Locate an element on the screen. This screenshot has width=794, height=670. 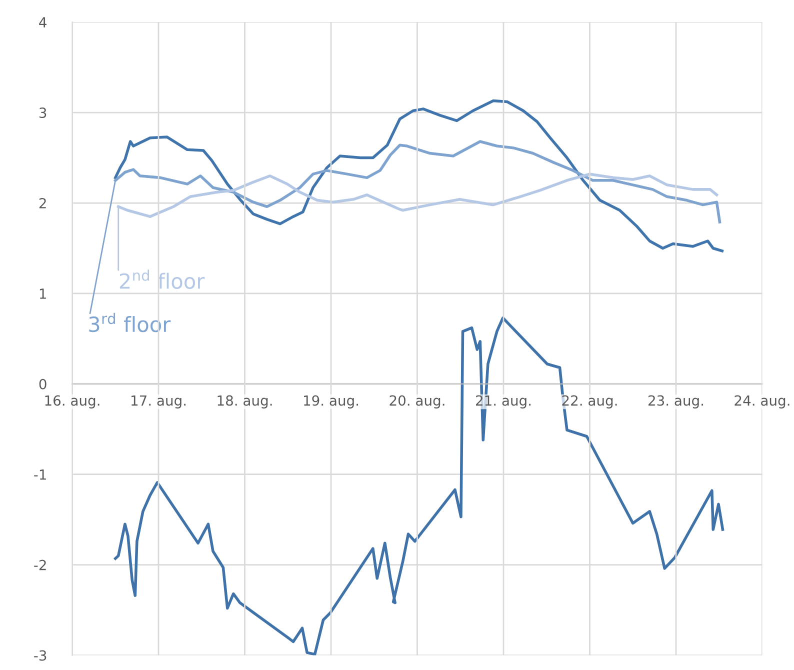
x-tick-label: 19. aug. is located at coordinates (331, 401).